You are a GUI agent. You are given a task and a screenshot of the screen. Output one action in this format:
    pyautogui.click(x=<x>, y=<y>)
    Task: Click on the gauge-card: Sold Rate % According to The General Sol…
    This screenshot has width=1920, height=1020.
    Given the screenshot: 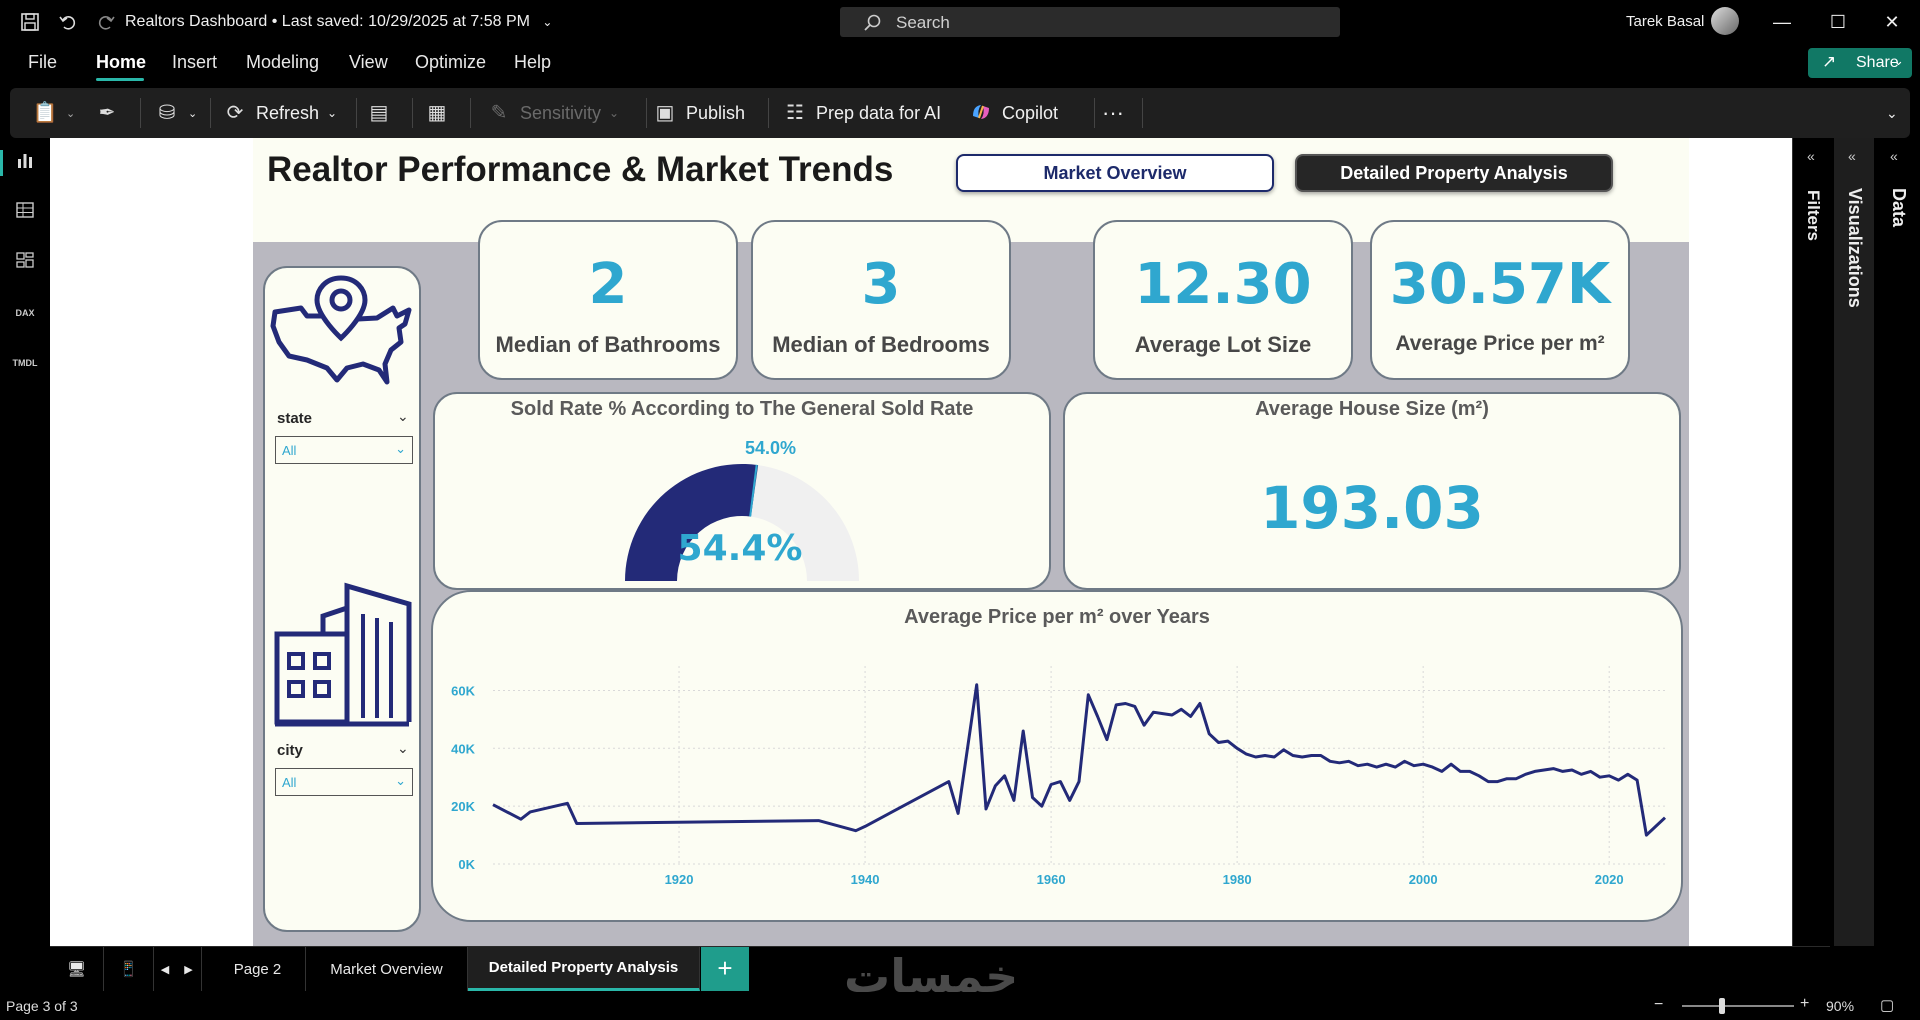 What is the action you would take?
    pyautogui.click(x=742, y=491)
    